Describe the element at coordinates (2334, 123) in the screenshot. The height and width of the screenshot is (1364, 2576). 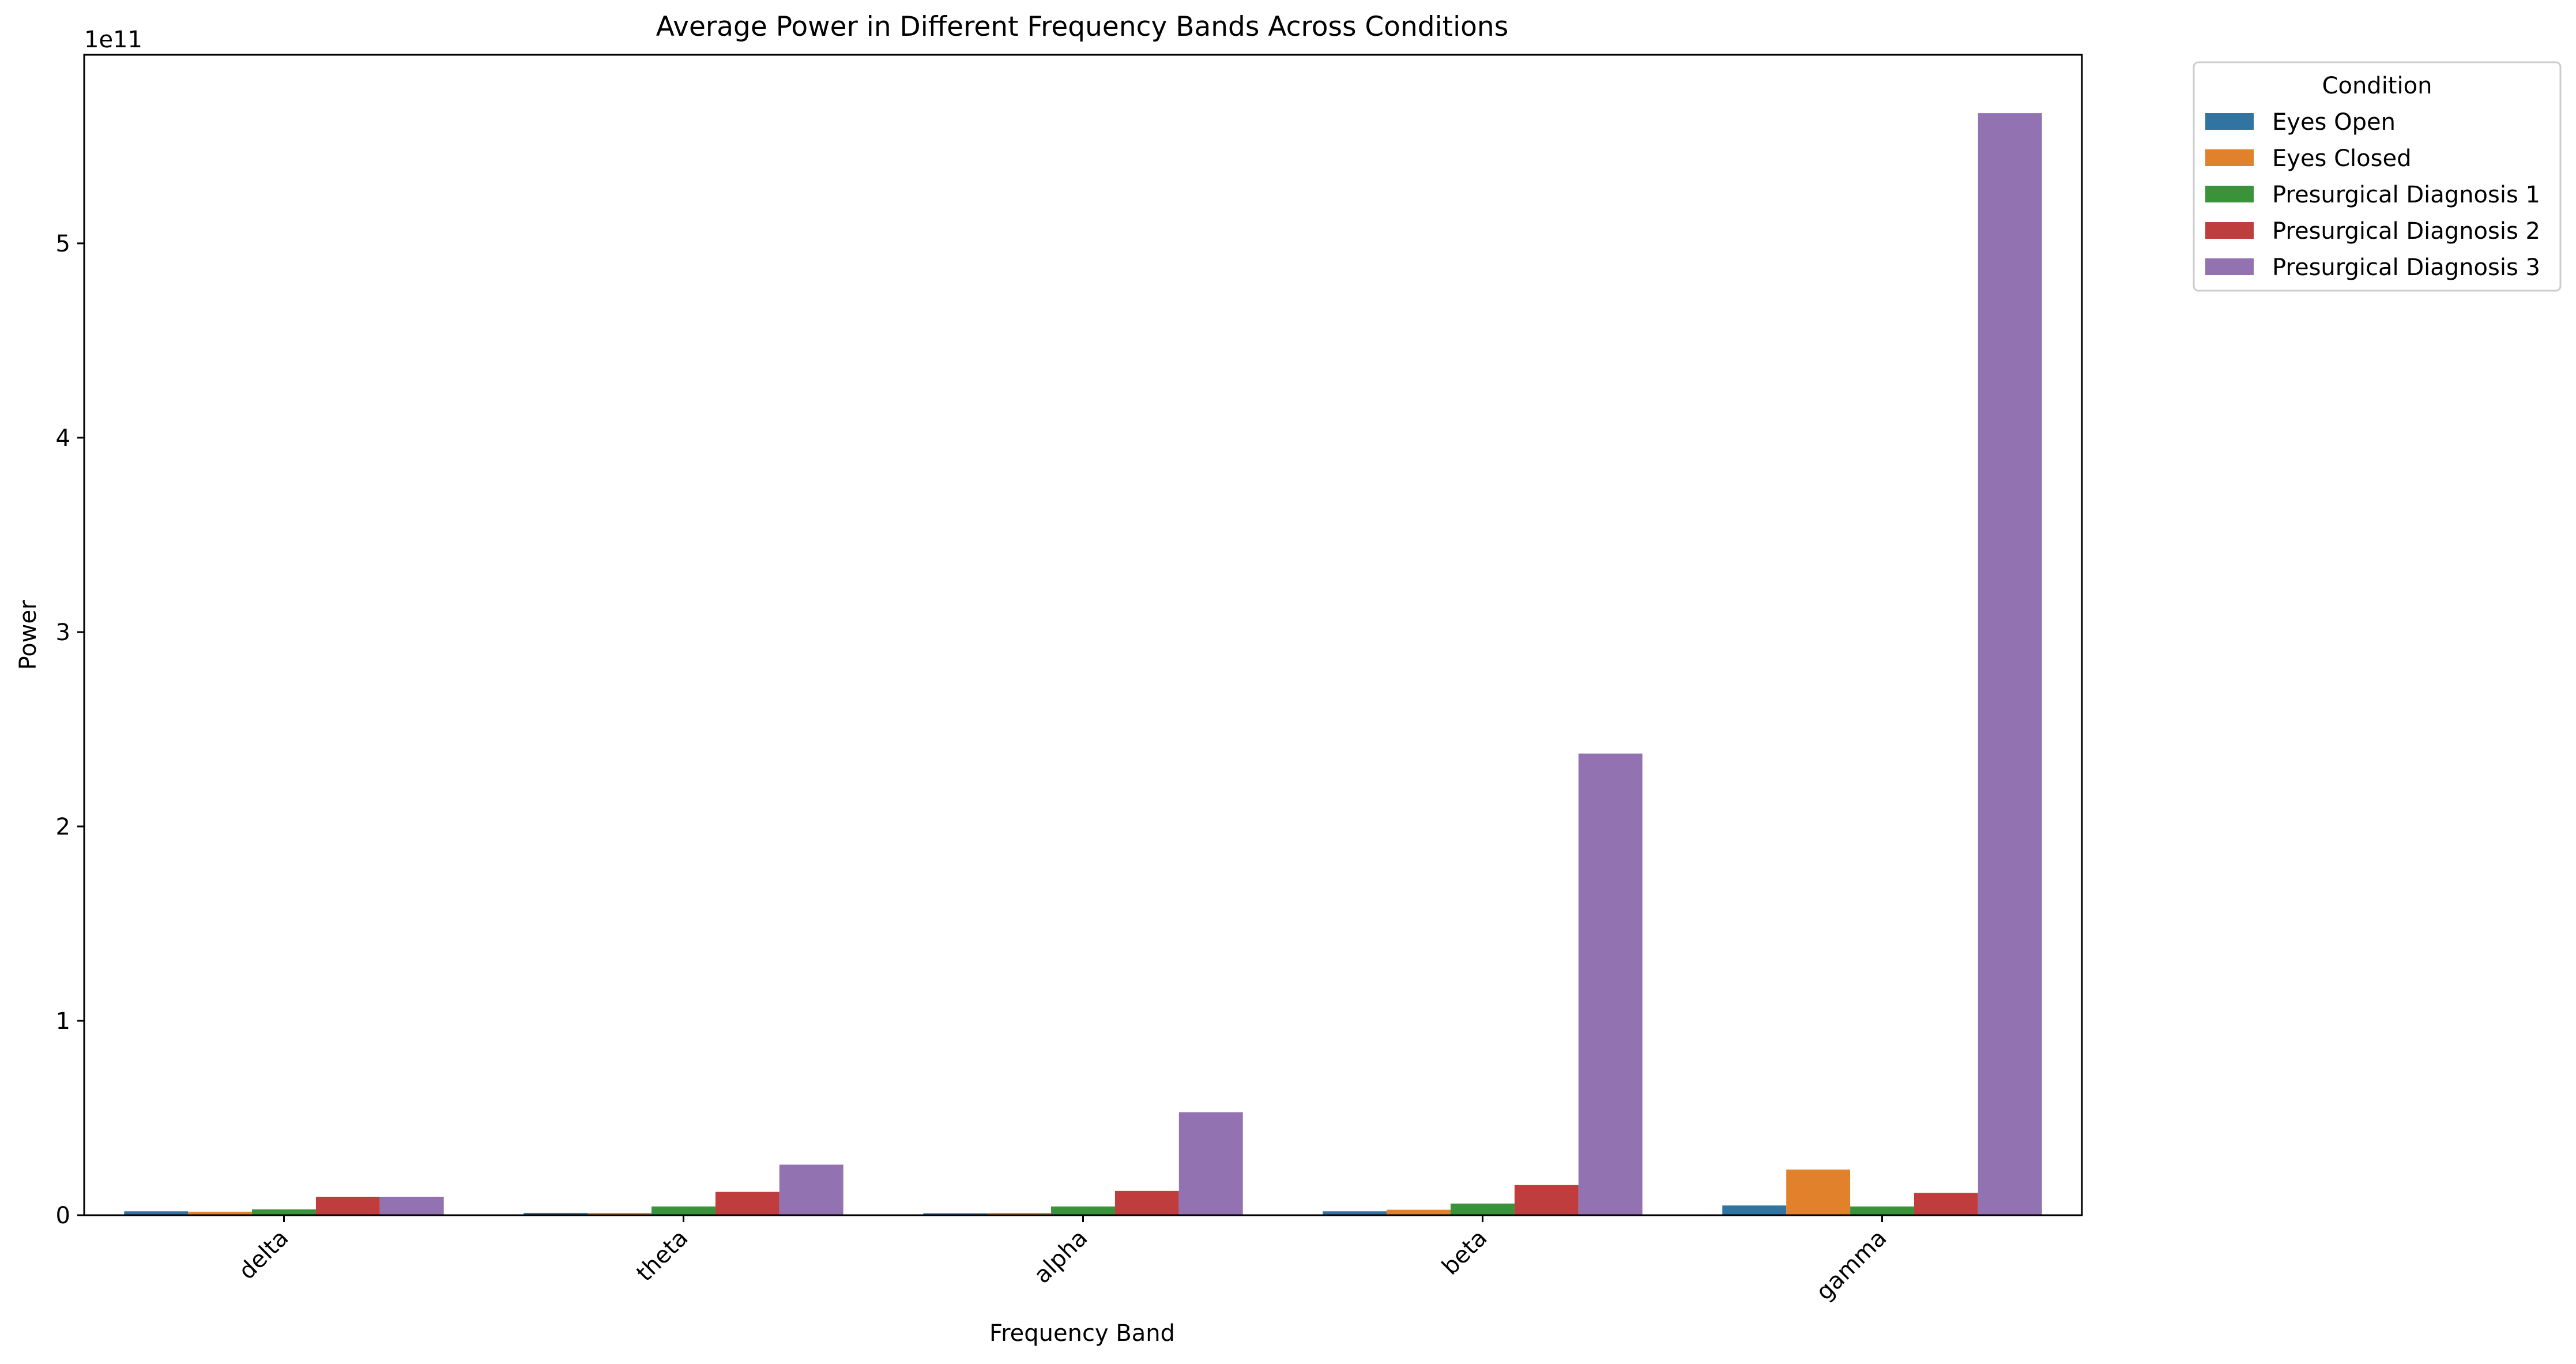
I see `legend-label: Eyes Open` at that location.